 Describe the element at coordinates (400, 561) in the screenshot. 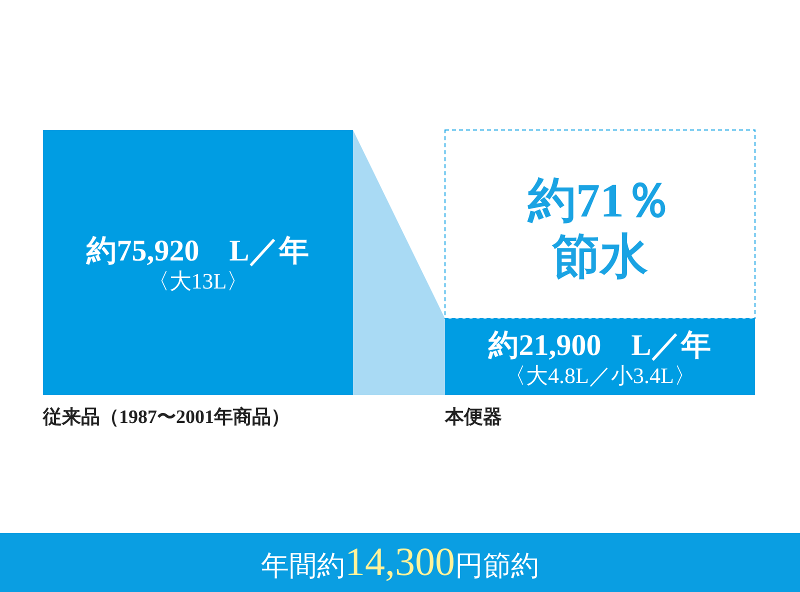

I see `text: 年間約14,300円節約` at that location.